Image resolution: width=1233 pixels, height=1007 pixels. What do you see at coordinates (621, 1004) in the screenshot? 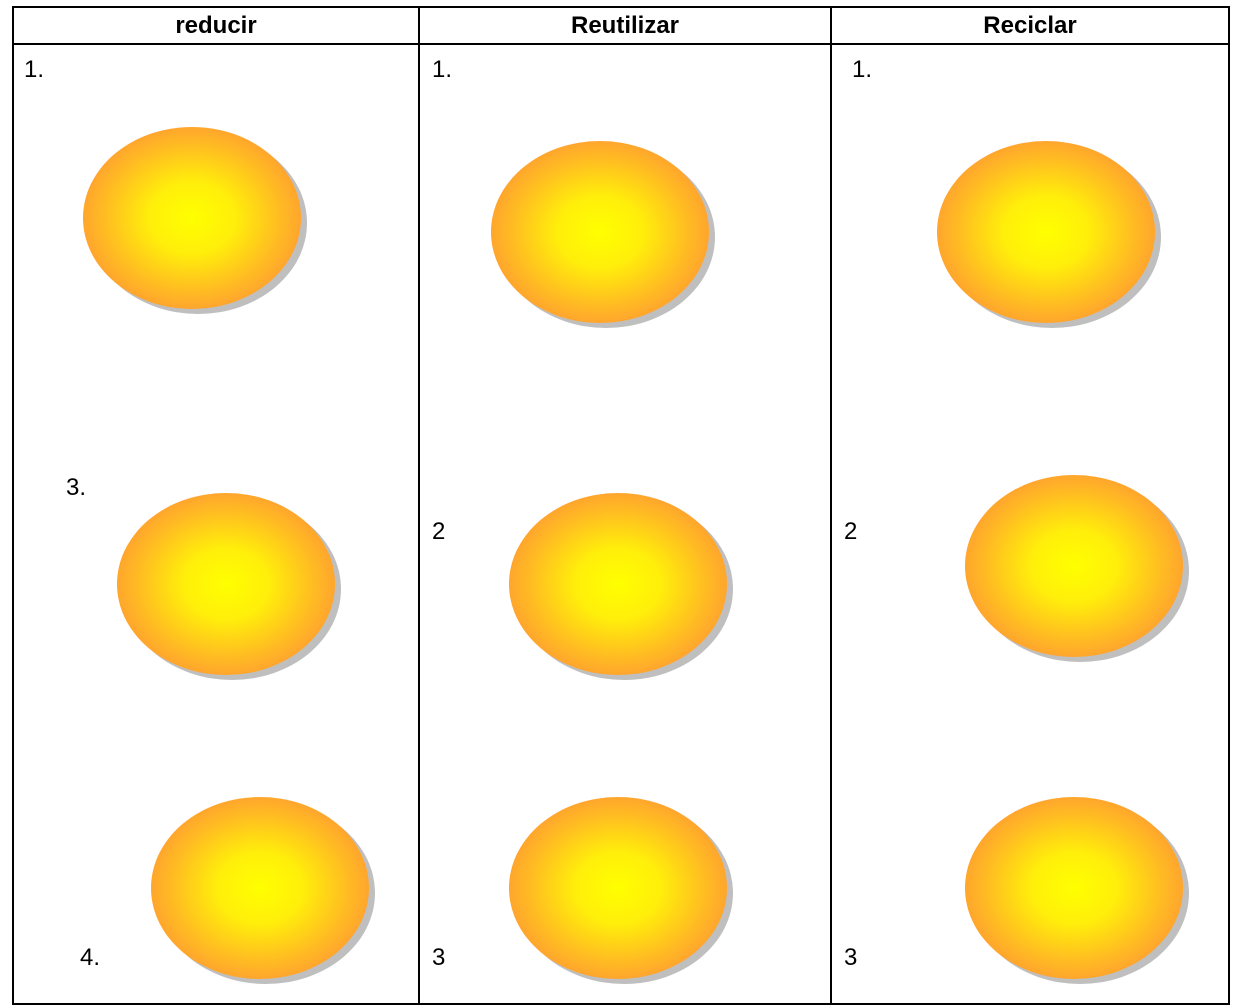
I see `table-border-bottom` at bounding box center [621, 1004].